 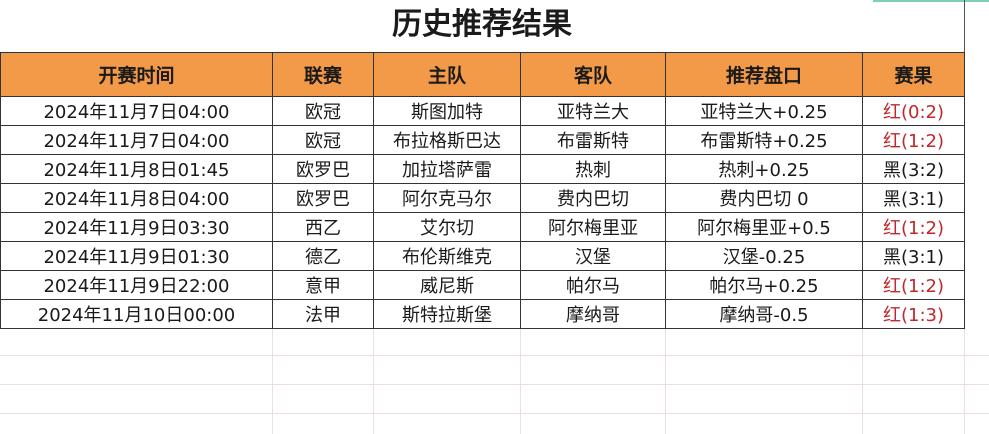 I want to click on column-border, so click(x=964, y=48).